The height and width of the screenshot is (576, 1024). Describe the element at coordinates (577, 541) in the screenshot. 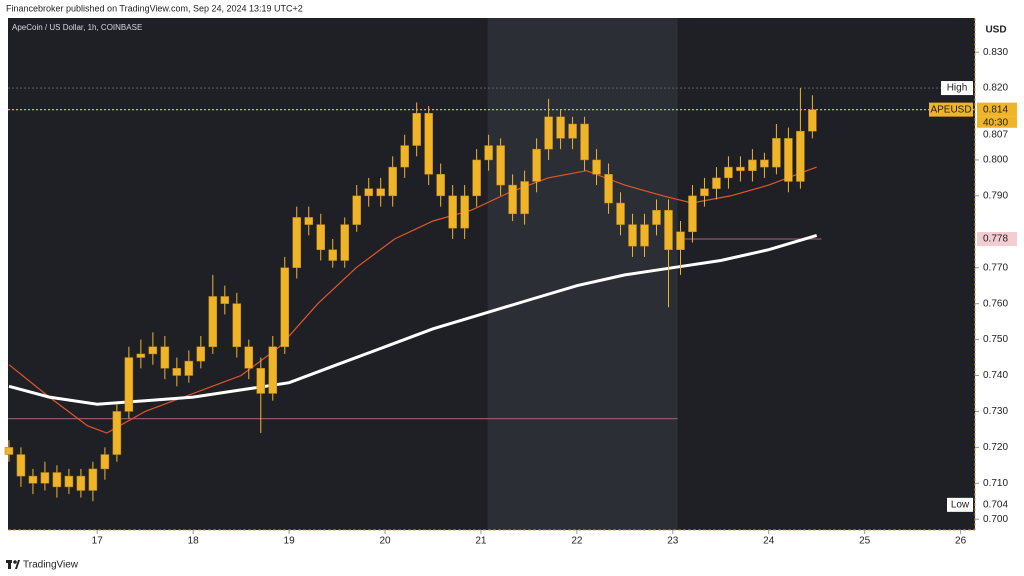

I see `x-tick-label: 22` at that location.